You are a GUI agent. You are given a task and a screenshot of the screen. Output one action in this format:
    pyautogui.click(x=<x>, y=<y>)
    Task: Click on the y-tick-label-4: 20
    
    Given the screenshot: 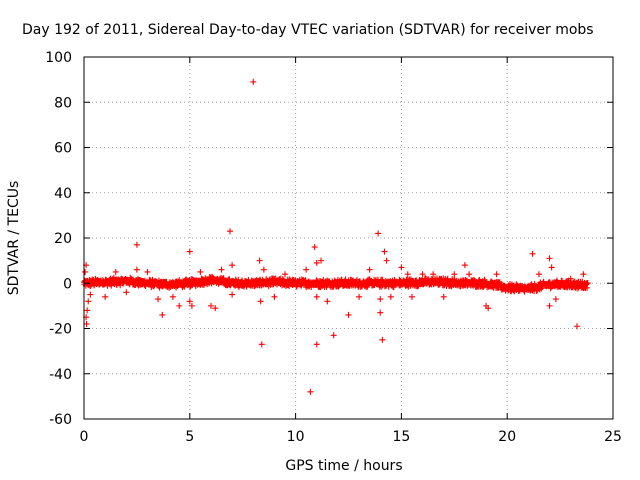 What is the action you would take?
    pyautogui.click(x=63, y=239)
    